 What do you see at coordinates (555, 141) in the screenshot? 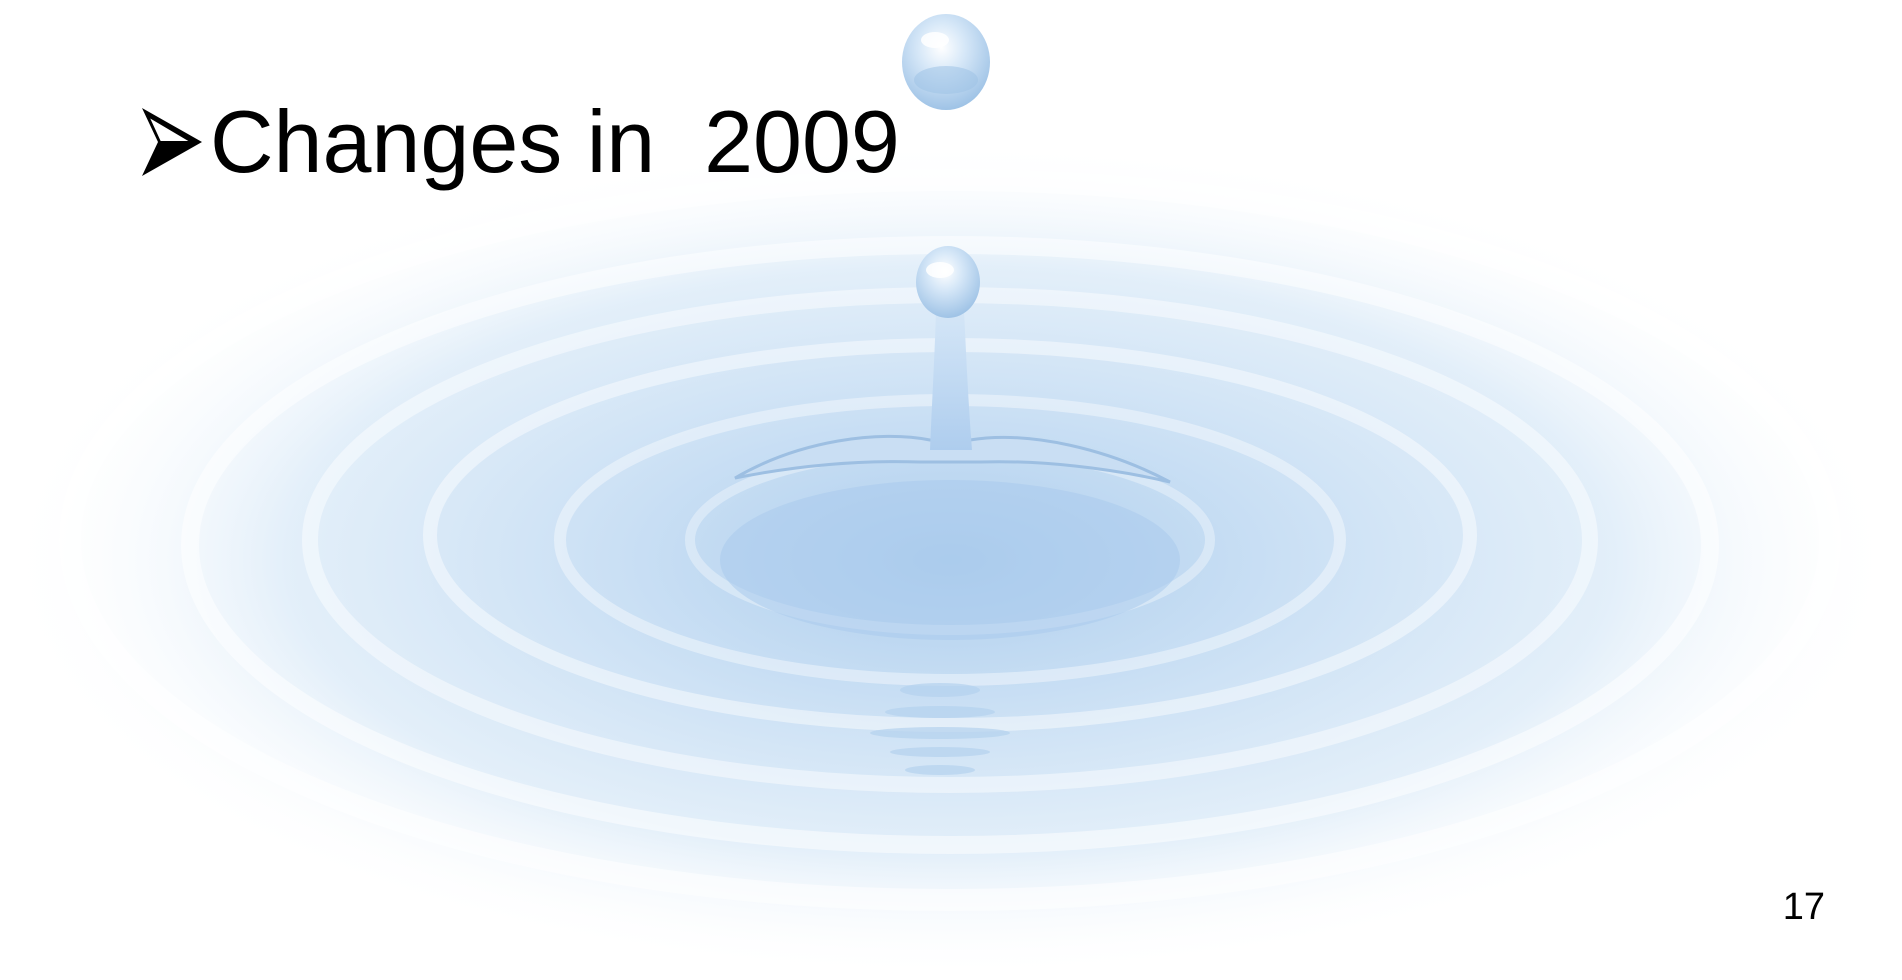
I see `slide-title: Changes in 2009` at bounding box center [555, 141].